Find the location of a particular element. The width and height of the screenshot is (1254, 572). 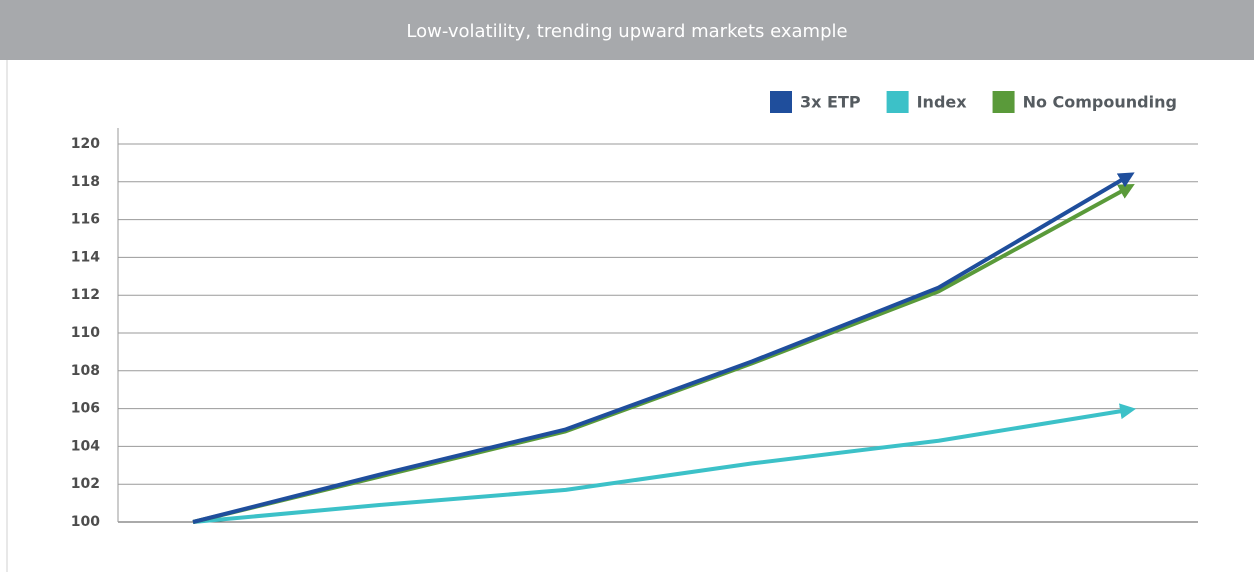

y-tick-label: 106 is located at coordinates (85, 409).